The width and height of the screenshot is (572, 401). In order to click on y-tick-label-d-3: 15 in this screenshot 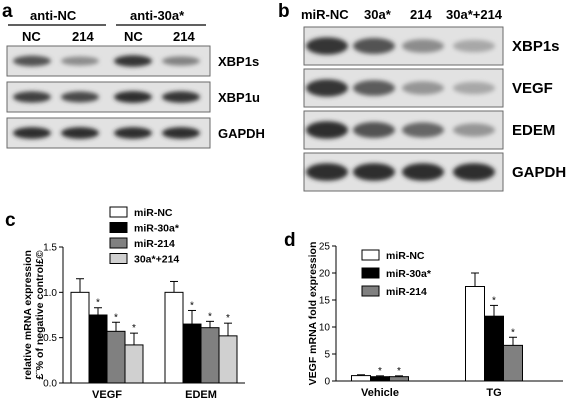, I will do `click(325, 301)`.